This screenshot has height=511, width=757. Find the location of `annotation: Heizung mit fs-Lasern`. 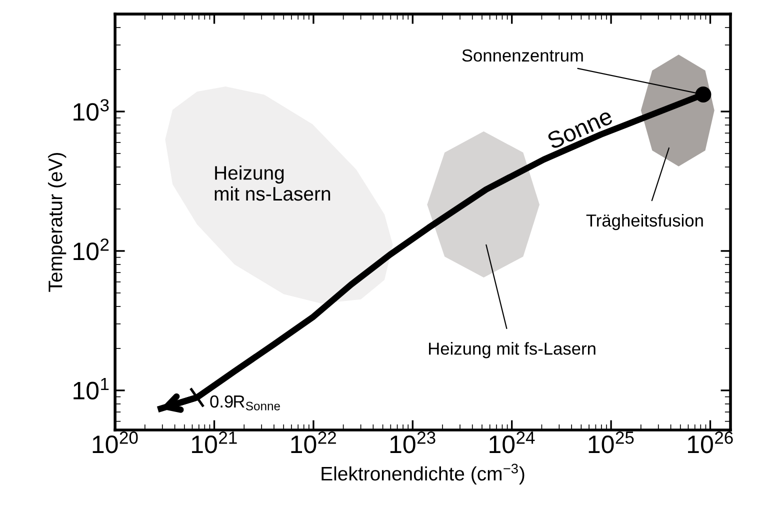

annotation: Heizung mit fs-Lasern is located at coordinates (512, 350).